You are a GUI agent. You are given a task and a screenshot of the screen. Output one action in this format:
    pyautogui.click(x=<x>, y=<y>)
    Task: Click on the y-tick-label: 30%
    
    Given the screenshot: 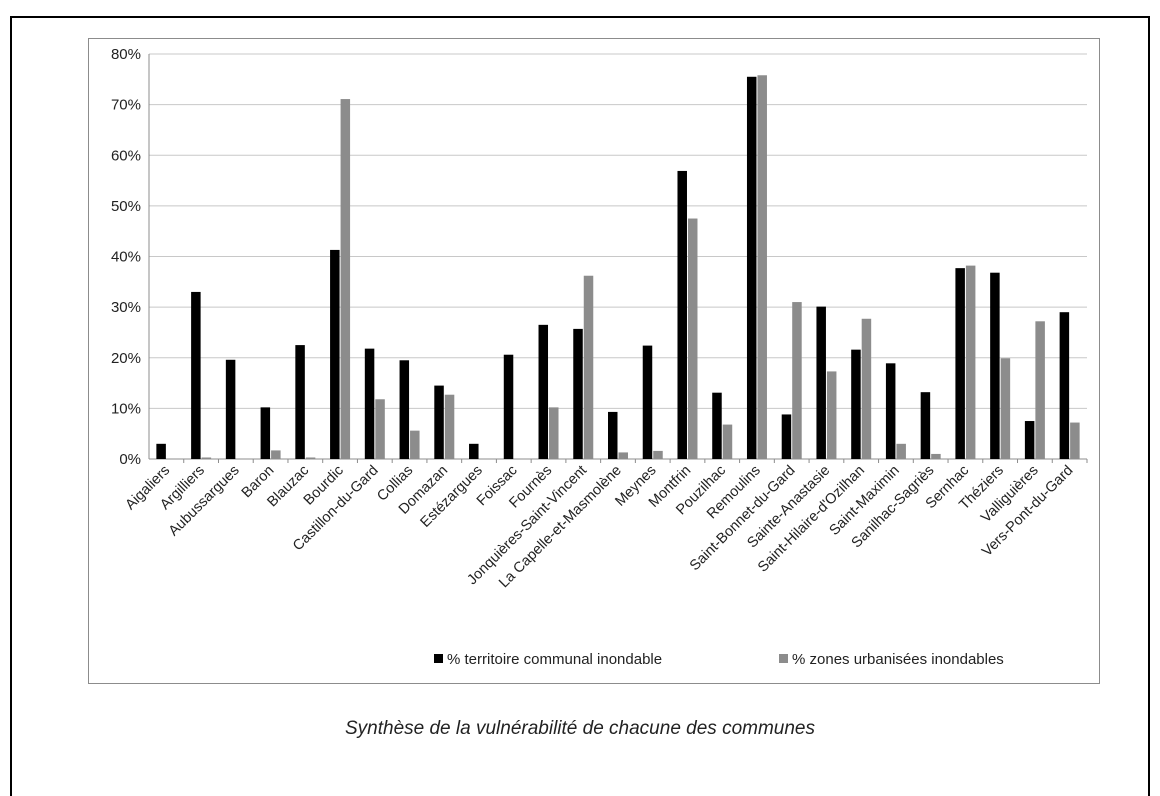 What is the action you would take?
    pyautogui.click(x=126, y=307)
    